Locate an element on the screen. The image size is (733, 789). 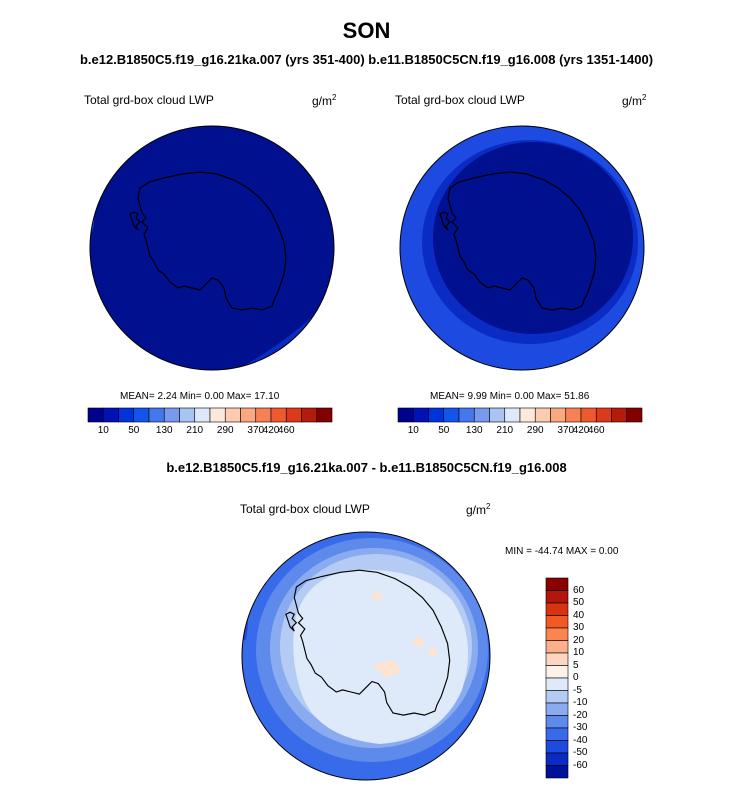
right-map-border is located at coordinates (522, 248).